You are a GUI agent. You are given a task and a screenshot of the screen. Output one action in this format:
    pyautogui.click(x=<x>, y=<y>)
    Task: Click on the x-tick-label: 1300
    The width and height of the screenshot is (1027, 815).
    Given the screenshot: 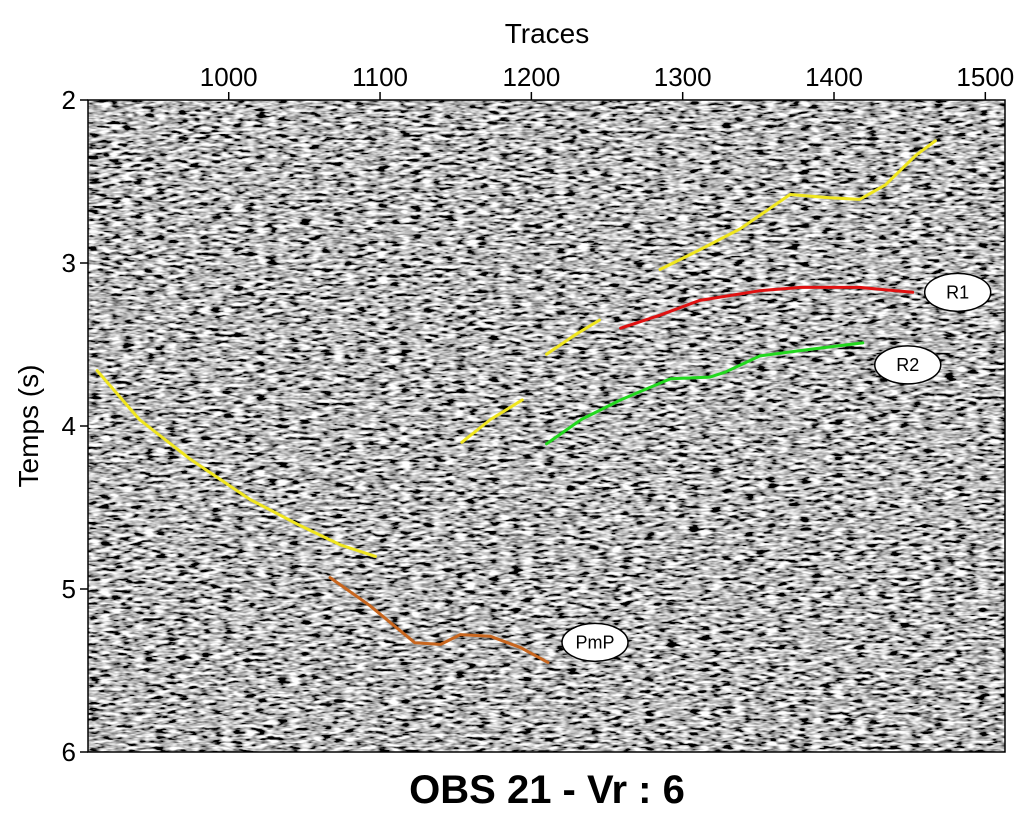 What is the action you would take?
    pyautogui.click(x=683, y=77)
    